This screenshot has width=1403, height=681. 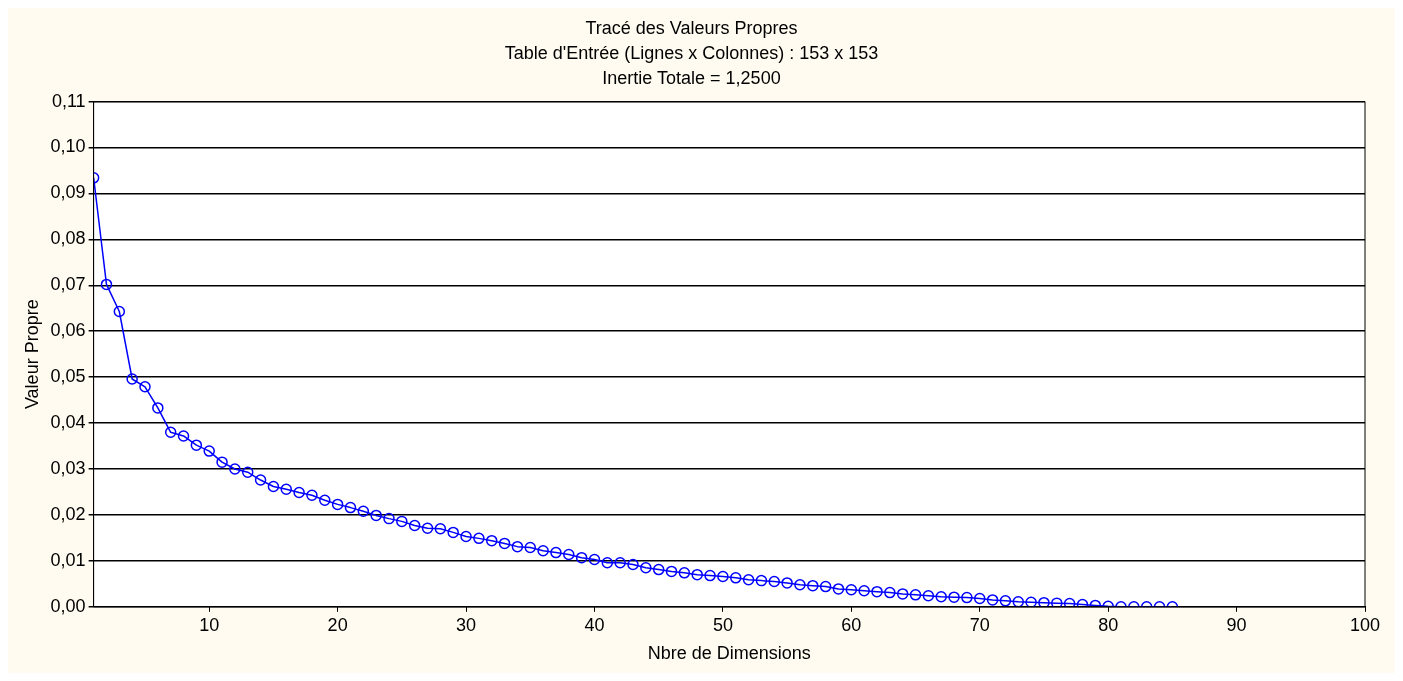 I want to click on y-tick-label: 0,07, so click(x=68, y=284).